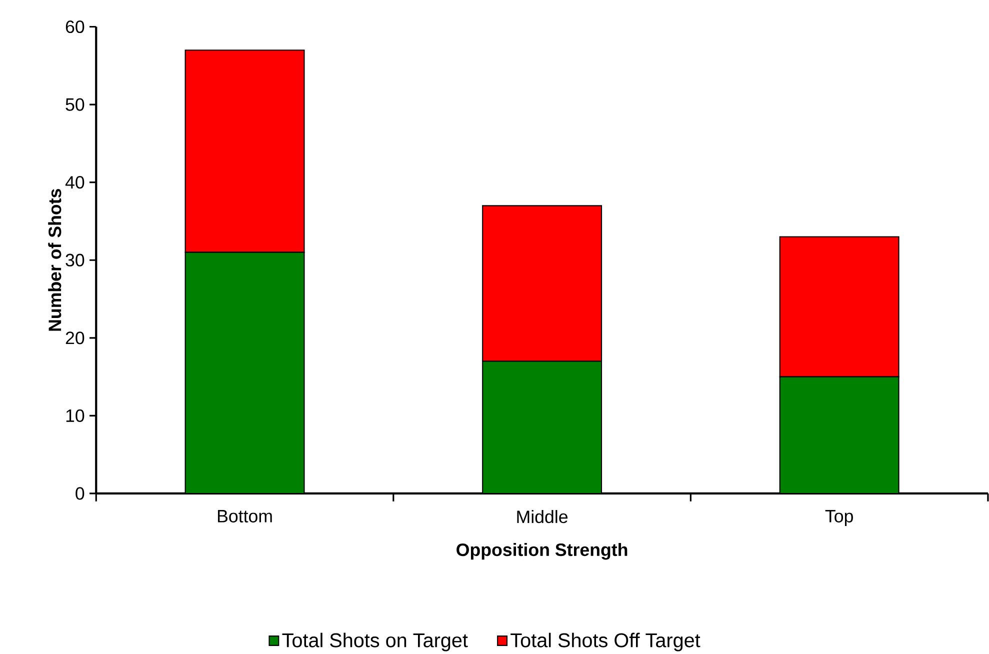 The image size is (989, 654). Describe the element at coordinates (542, 551) in the screenshot. I see `x-axis-title: Opposition Strength` at that location.